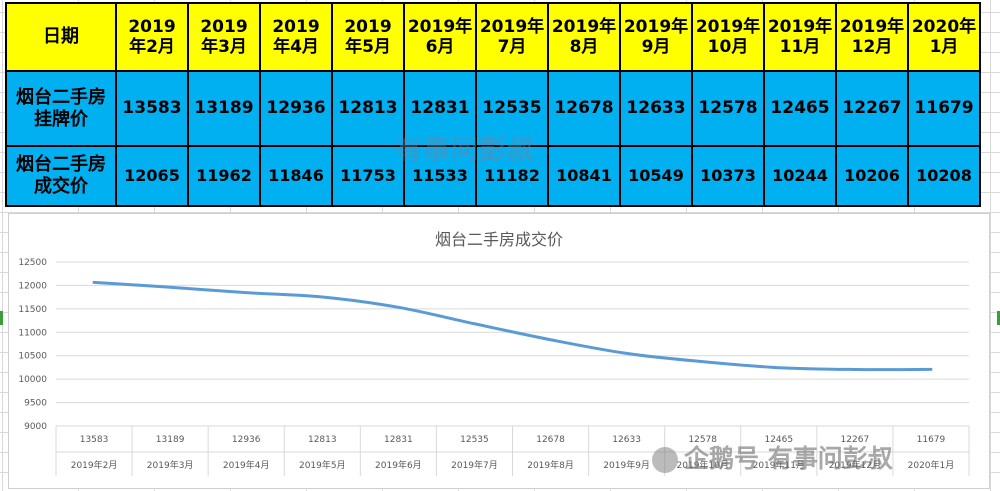  What do you see at coordinates (872, 108) in the screenshot?
I see `listing-value-cell: 12267` at bounding box center [872, 108].